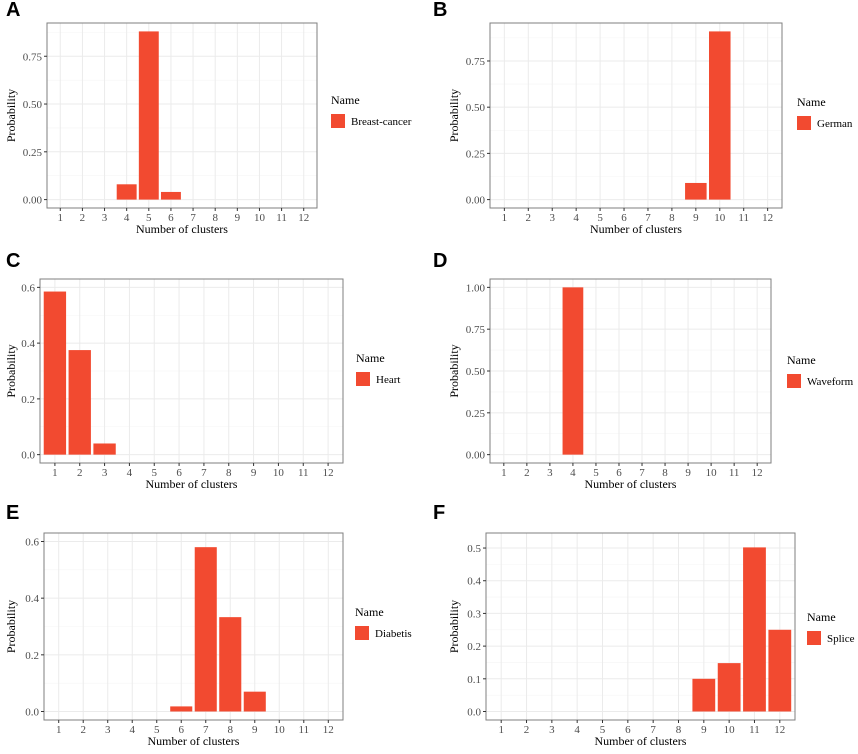  I want to click on panel-b-xtick-label: 10, so click(720, 218).